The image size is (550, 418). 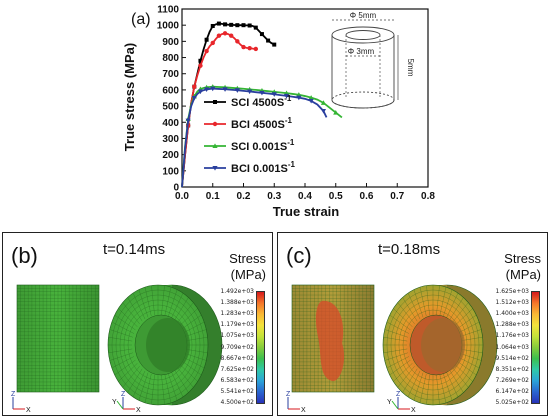 What do you see at coordinates (237, 291) in the screenshot?
I see `colorbar-tick-label: 1.492e+03` at bounding box center [237, 291].